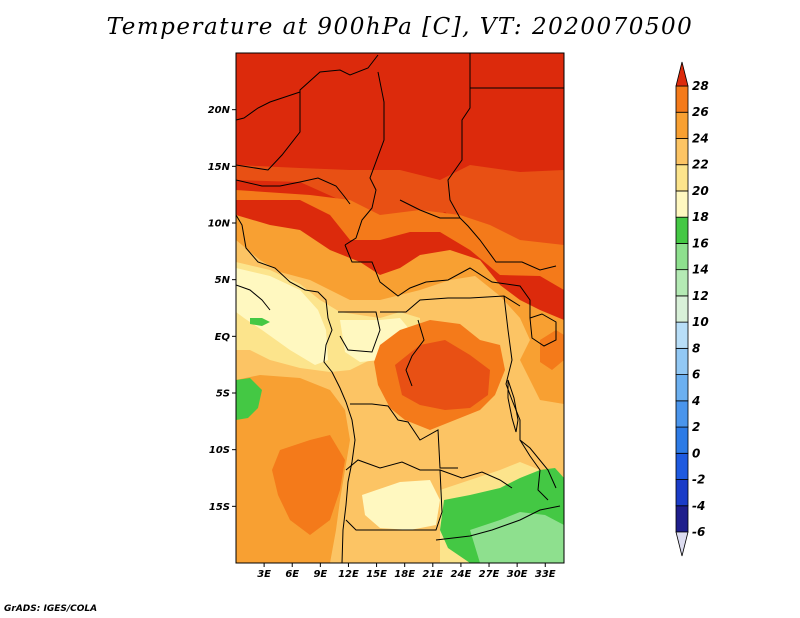  Describe the element at coordinates (293, 191) in the screenshot. I see `border-e` at that location.